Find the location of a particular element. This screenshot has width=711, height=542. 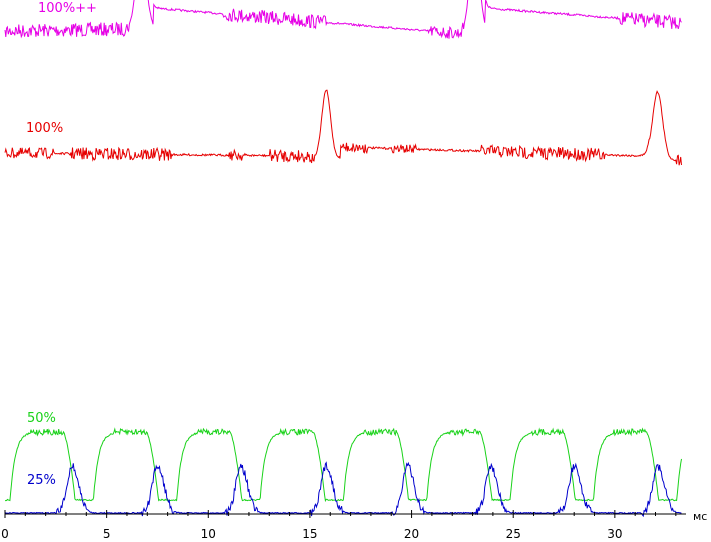

x-tick-label-15: 15 is located at coordinates (309, 534).